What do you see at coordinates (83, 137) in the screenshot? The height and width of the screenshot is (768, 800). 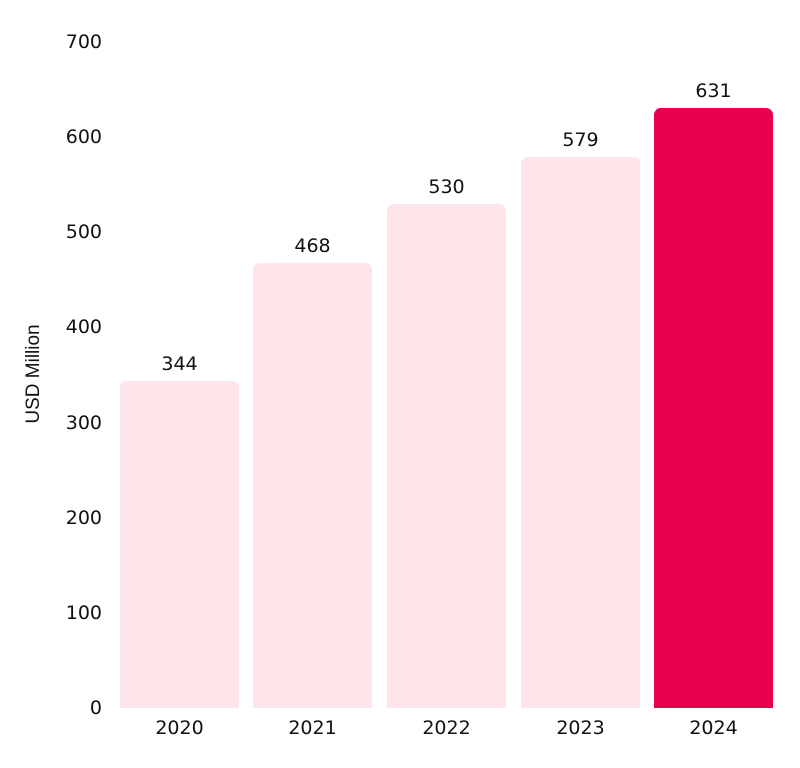 I see `y-tick-label: 600` at bounding box center [83, 137].